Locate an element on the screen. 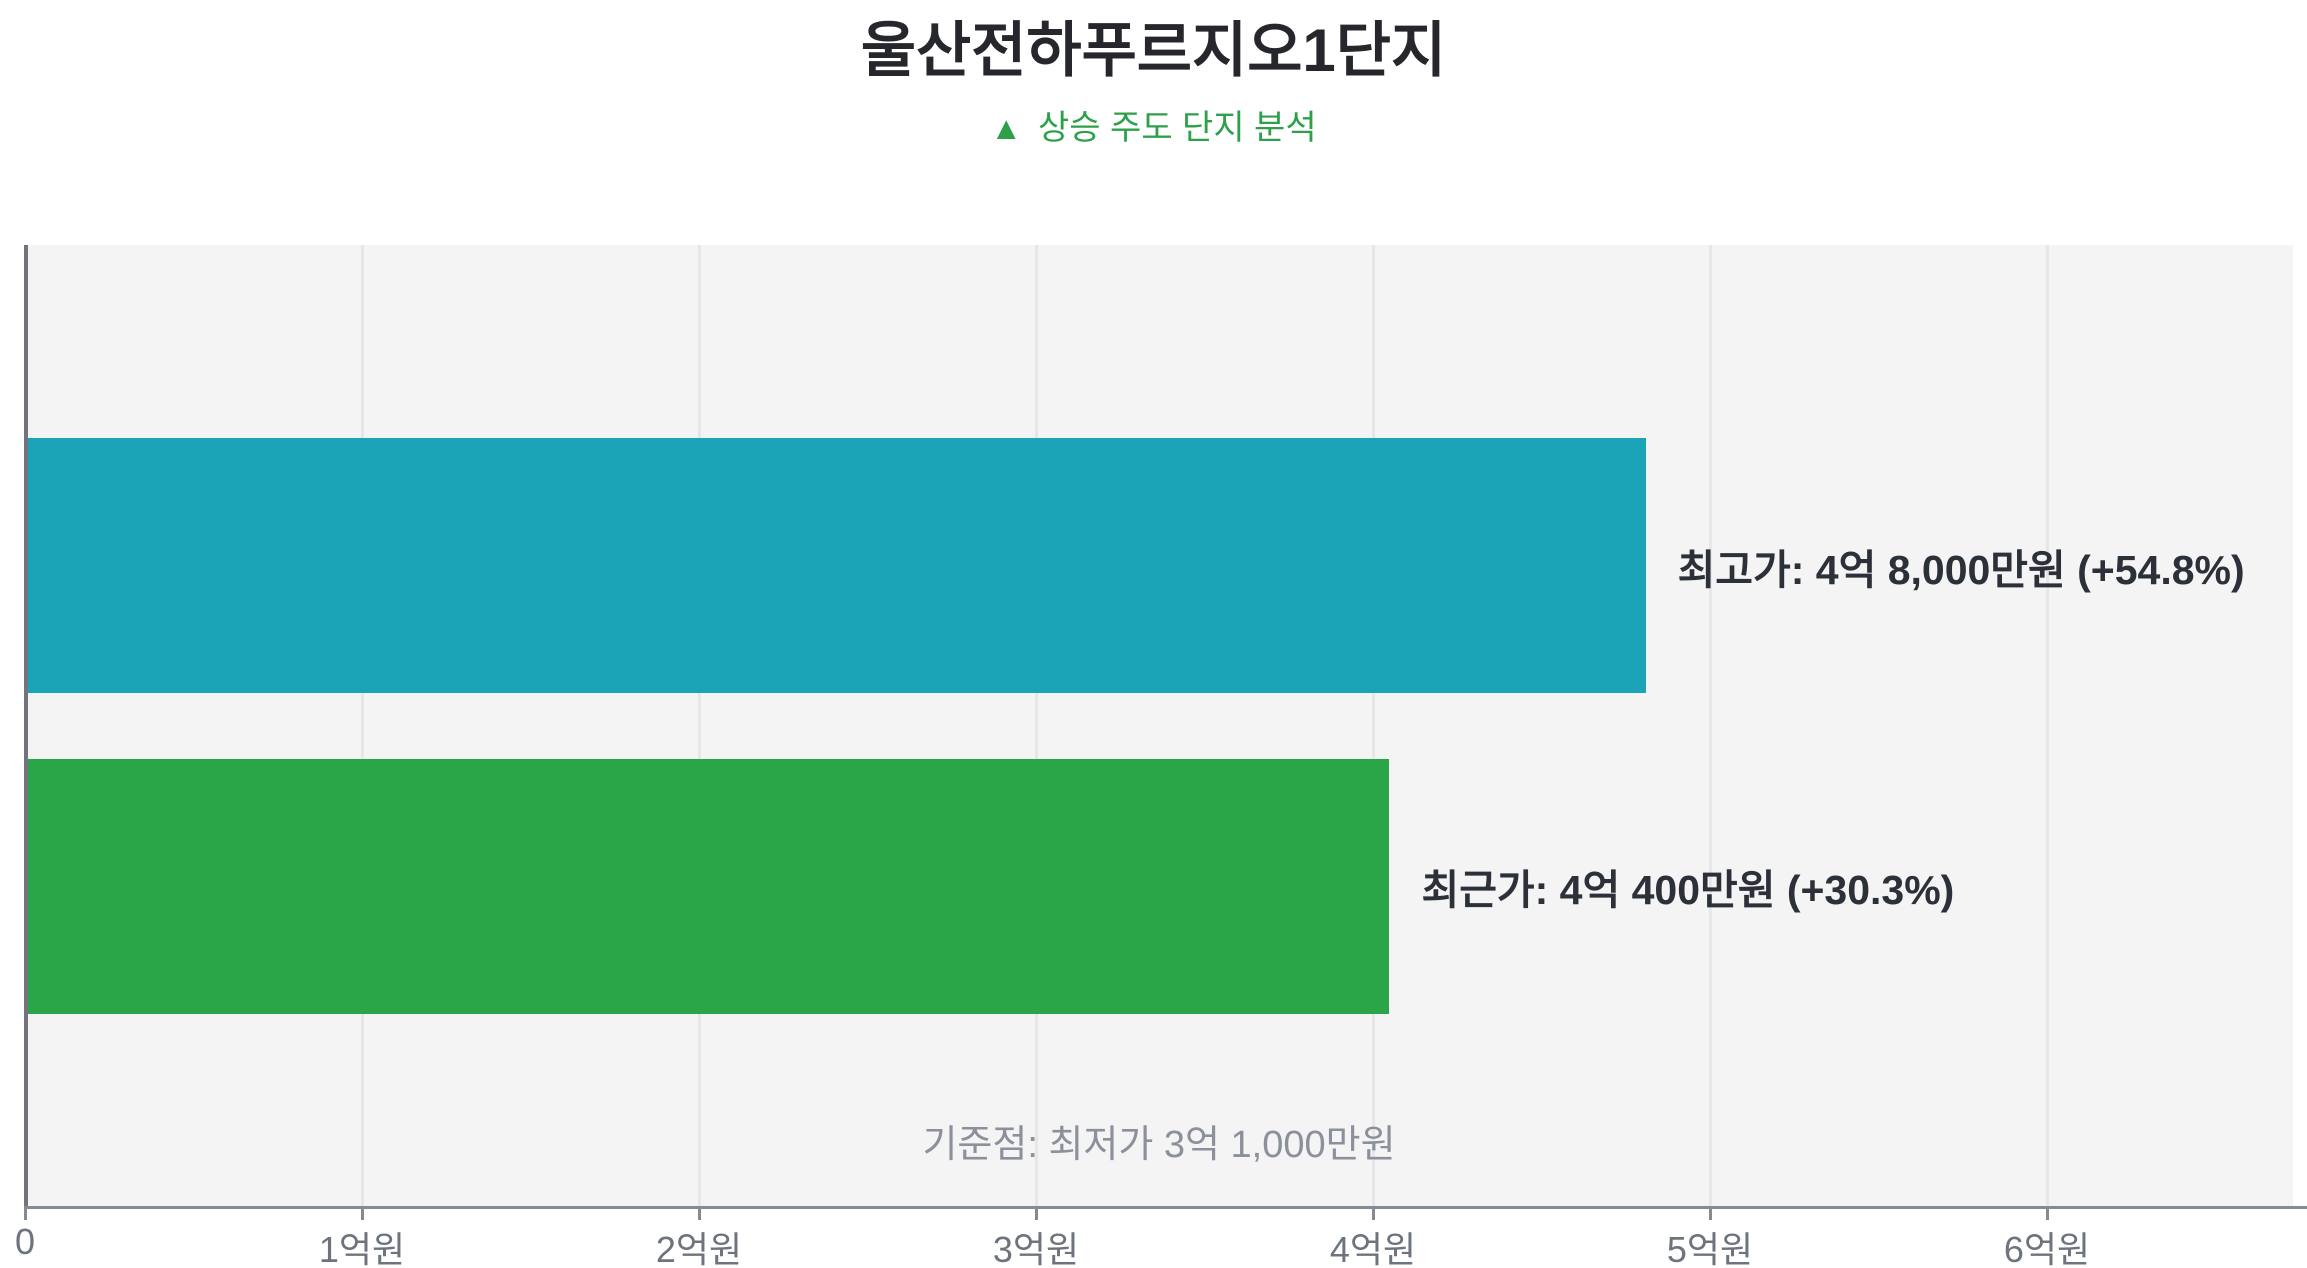 This screenshot has width=2307, height=1268. x-axis-line is located at coordinates (1165, 1207).